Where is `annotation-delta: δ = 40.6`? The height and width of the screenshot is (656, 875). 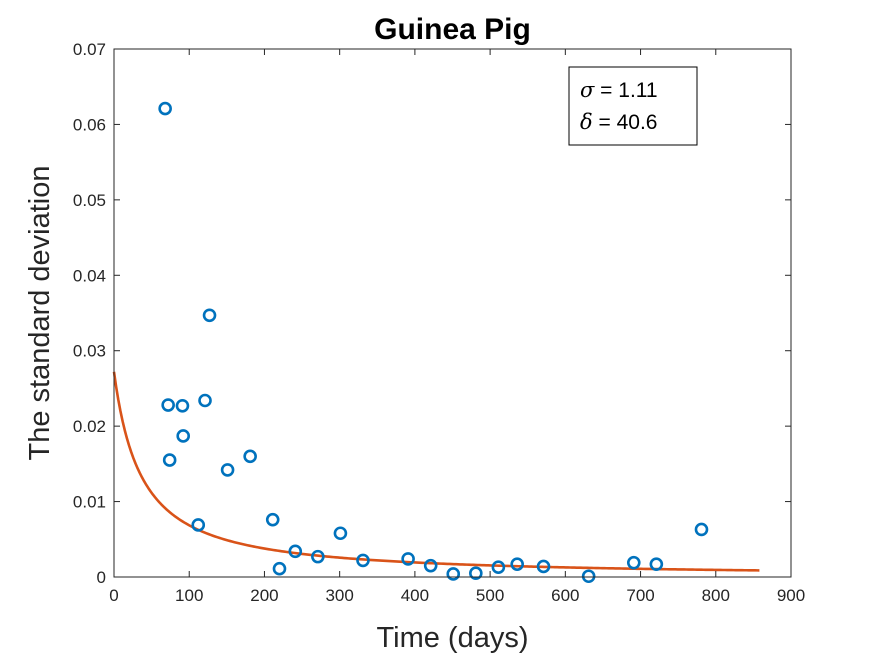
annotation-delta: δ = 40.6 is located at coordinates (618, 122).